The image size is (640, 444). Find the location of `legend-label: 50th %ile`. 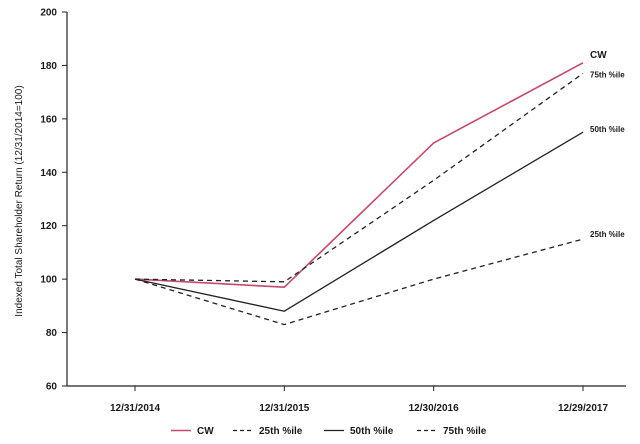

legend-label: 50th %ile is located at coordinates (372, 431).